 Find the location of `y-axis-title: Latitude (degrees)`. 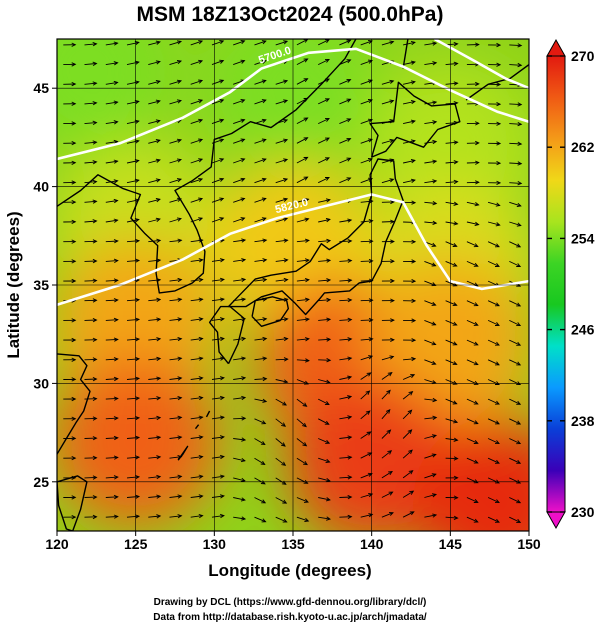

y-axis-title: Latitude (degrees) is located at coordinates (13, 284).